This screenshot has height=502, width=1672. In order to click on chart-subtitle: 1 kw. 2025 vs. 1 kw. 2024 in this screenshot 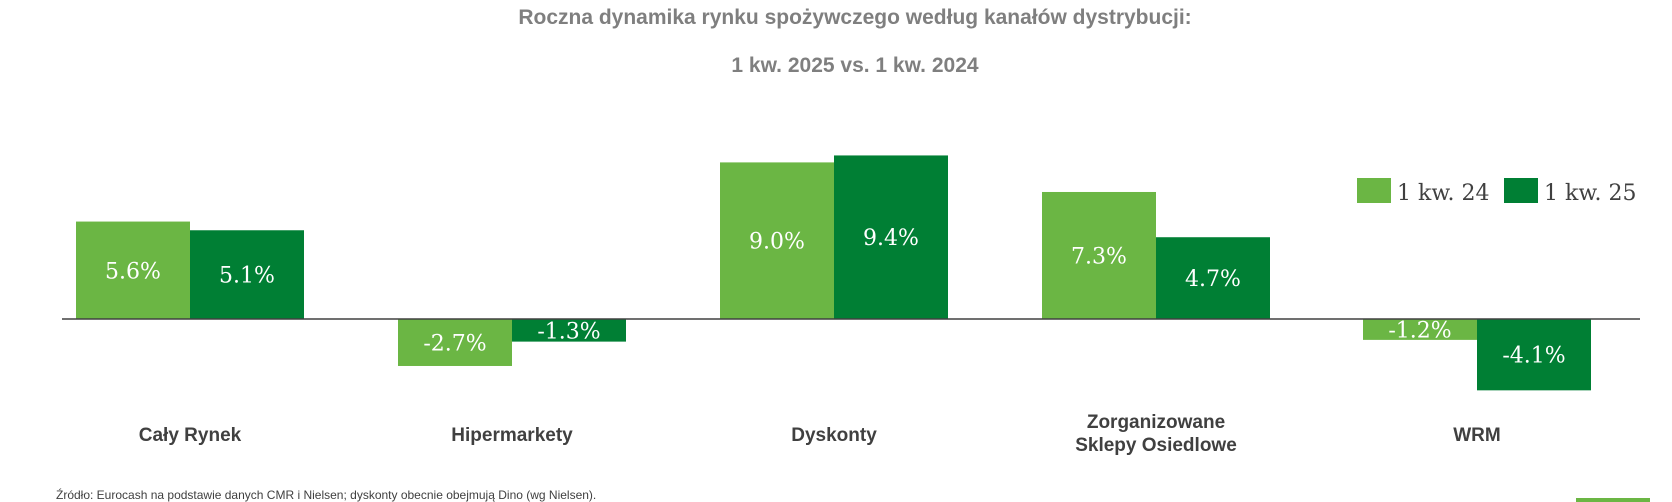, I will do `click(854, 65)`.